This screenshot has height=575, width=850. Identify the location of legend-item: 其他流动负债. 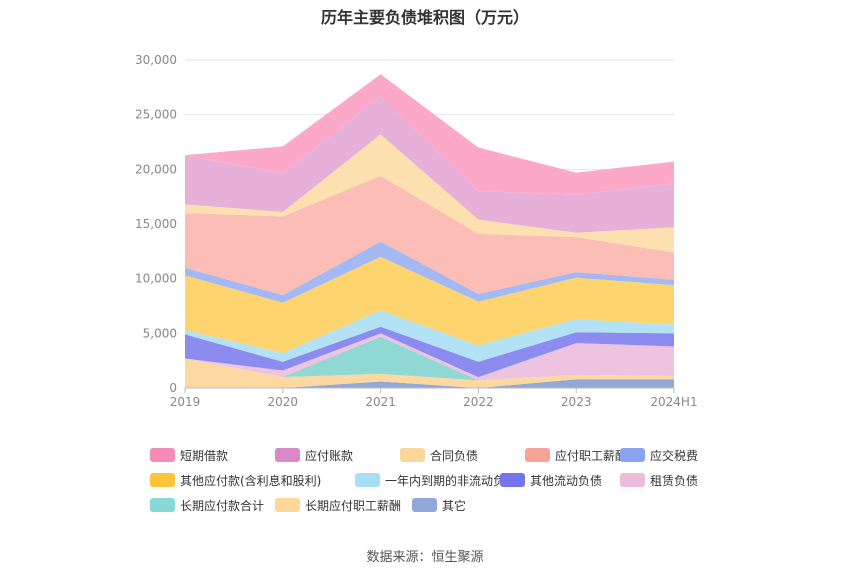
(551, 480).